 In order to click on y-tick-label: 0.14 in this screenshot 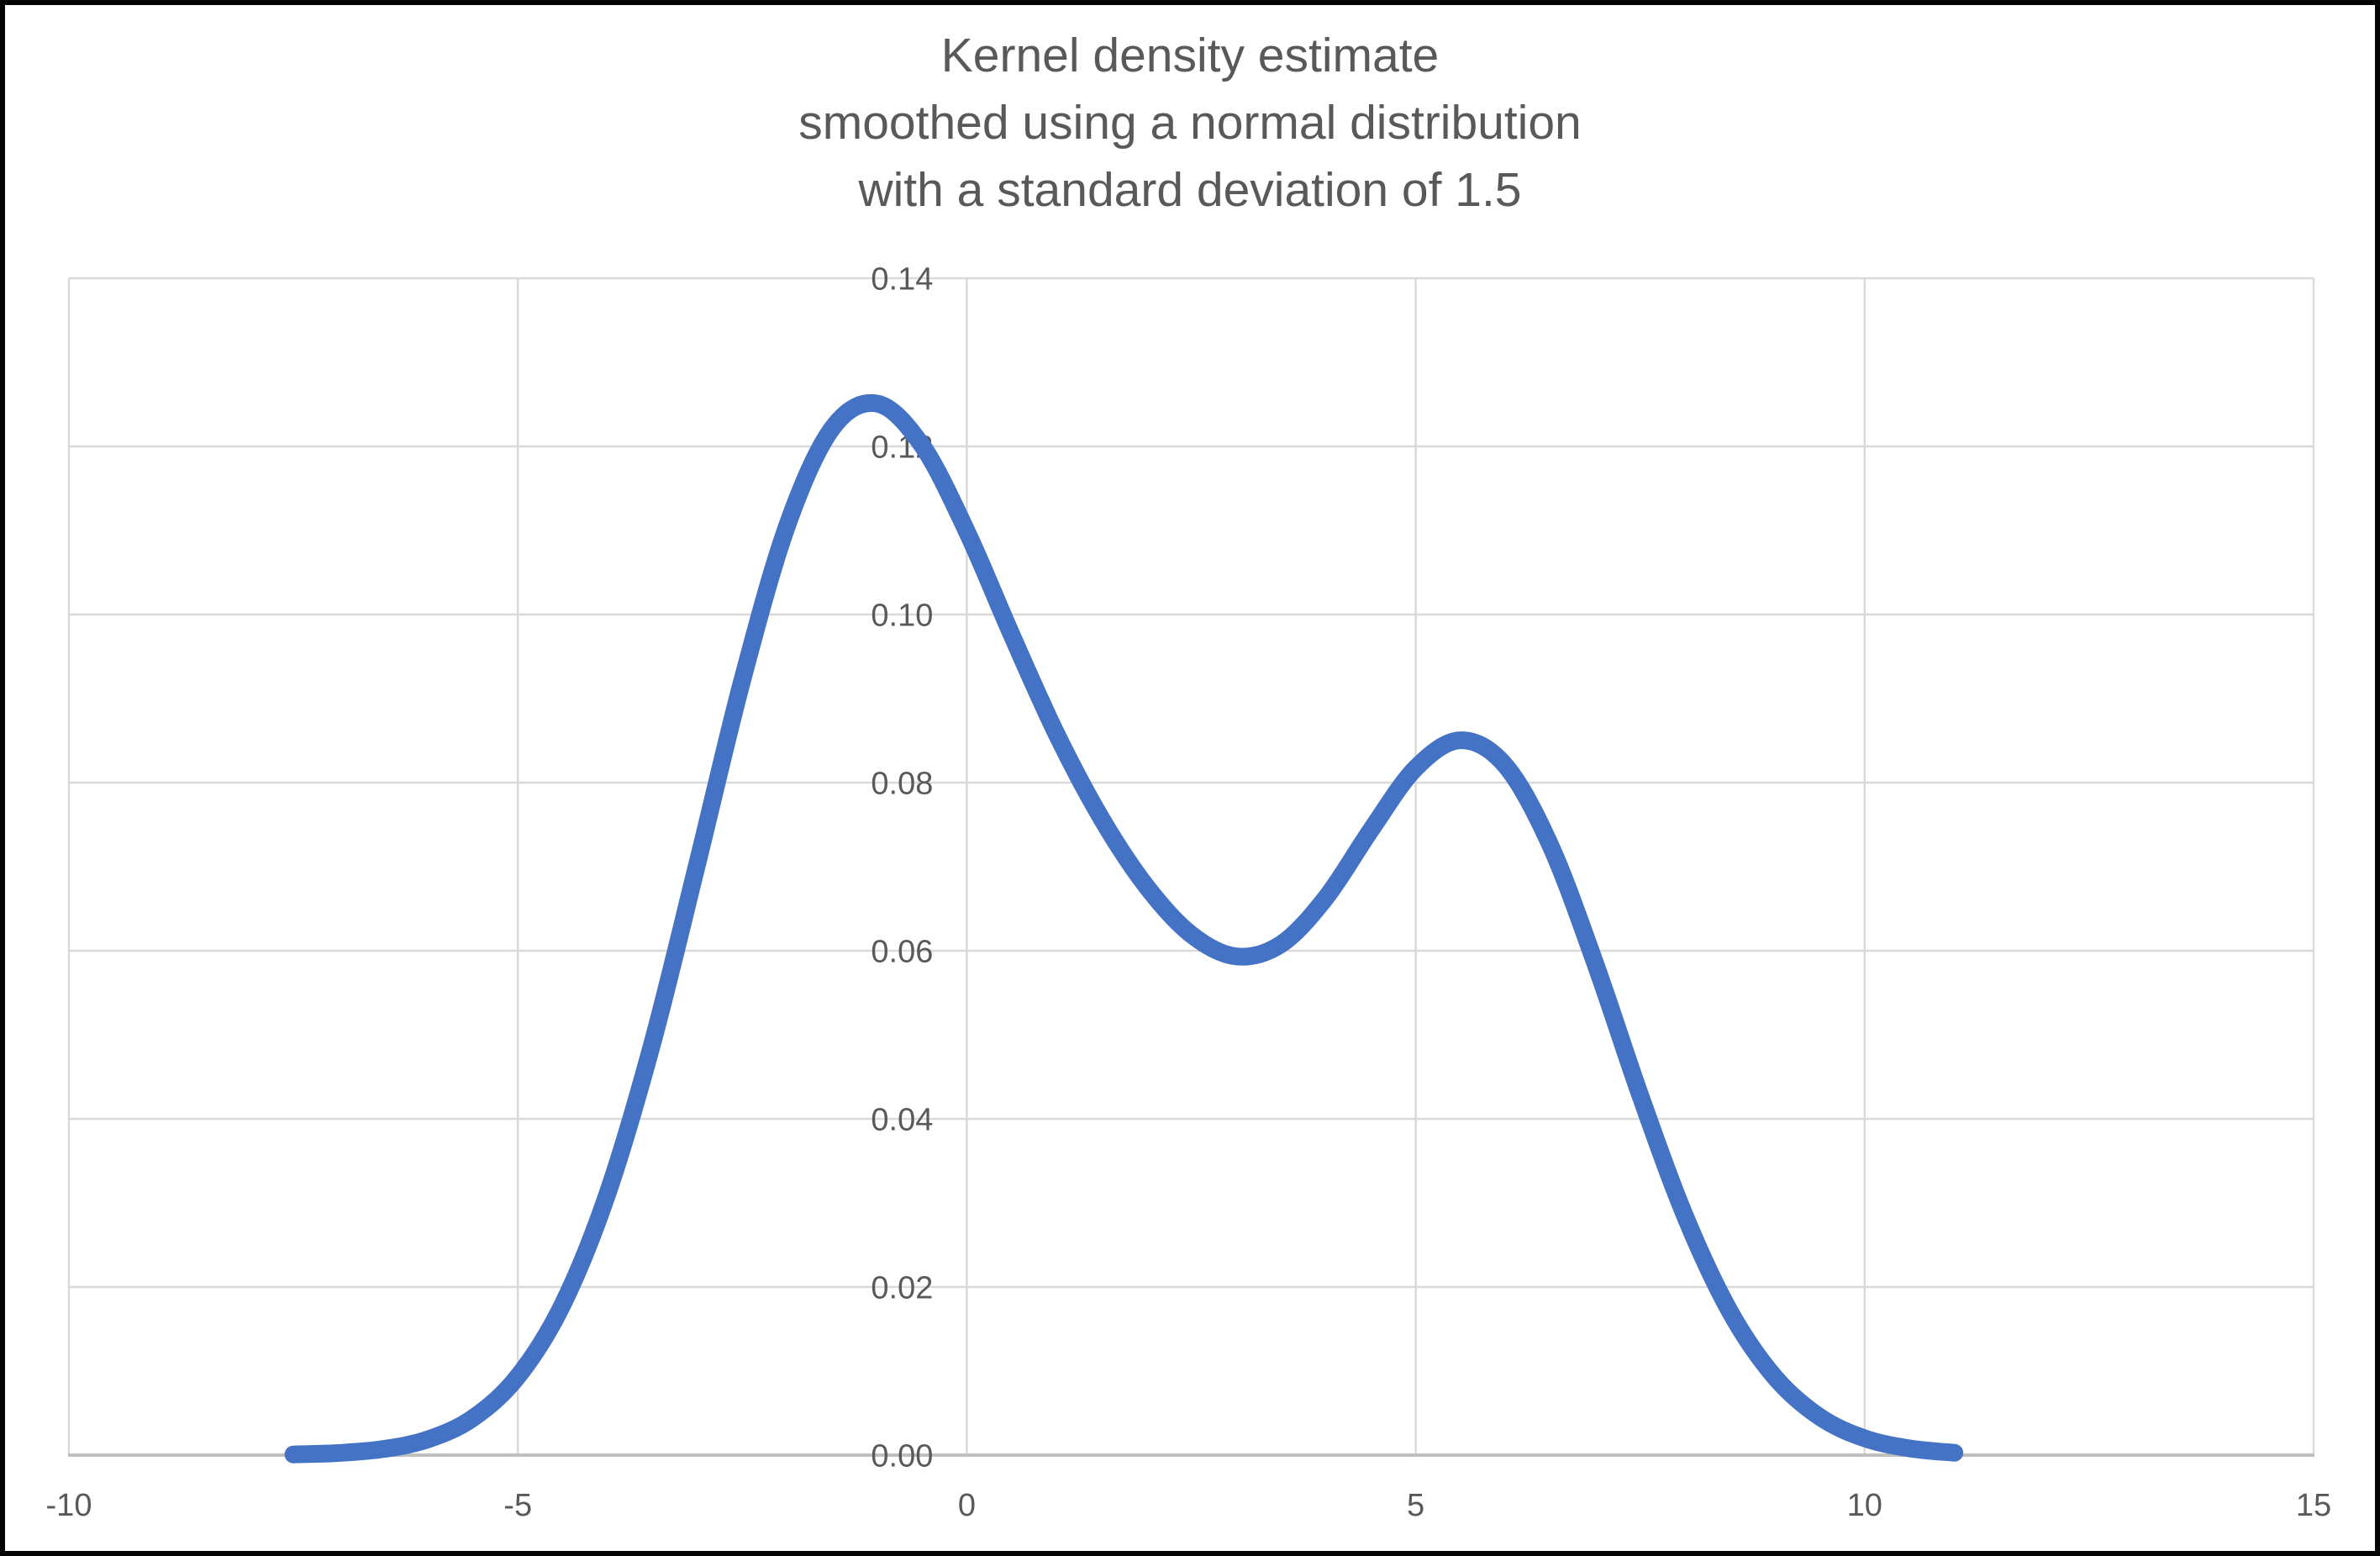, I will do `click(902, 279)`.